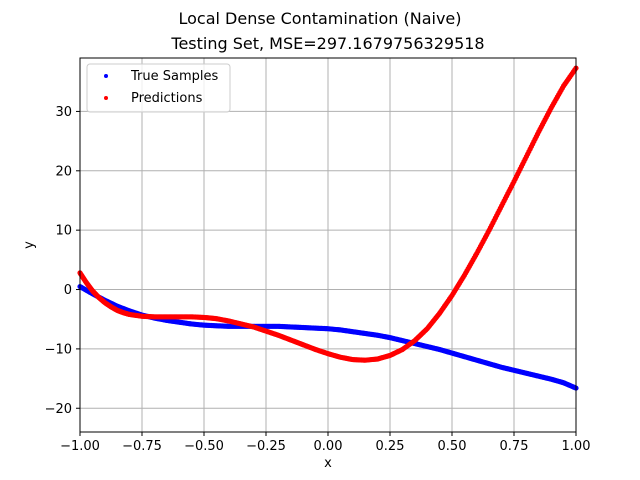 This screenshot has width=640, height=480. I want to click on x-tick-label: −0.50, so click(204, 446).